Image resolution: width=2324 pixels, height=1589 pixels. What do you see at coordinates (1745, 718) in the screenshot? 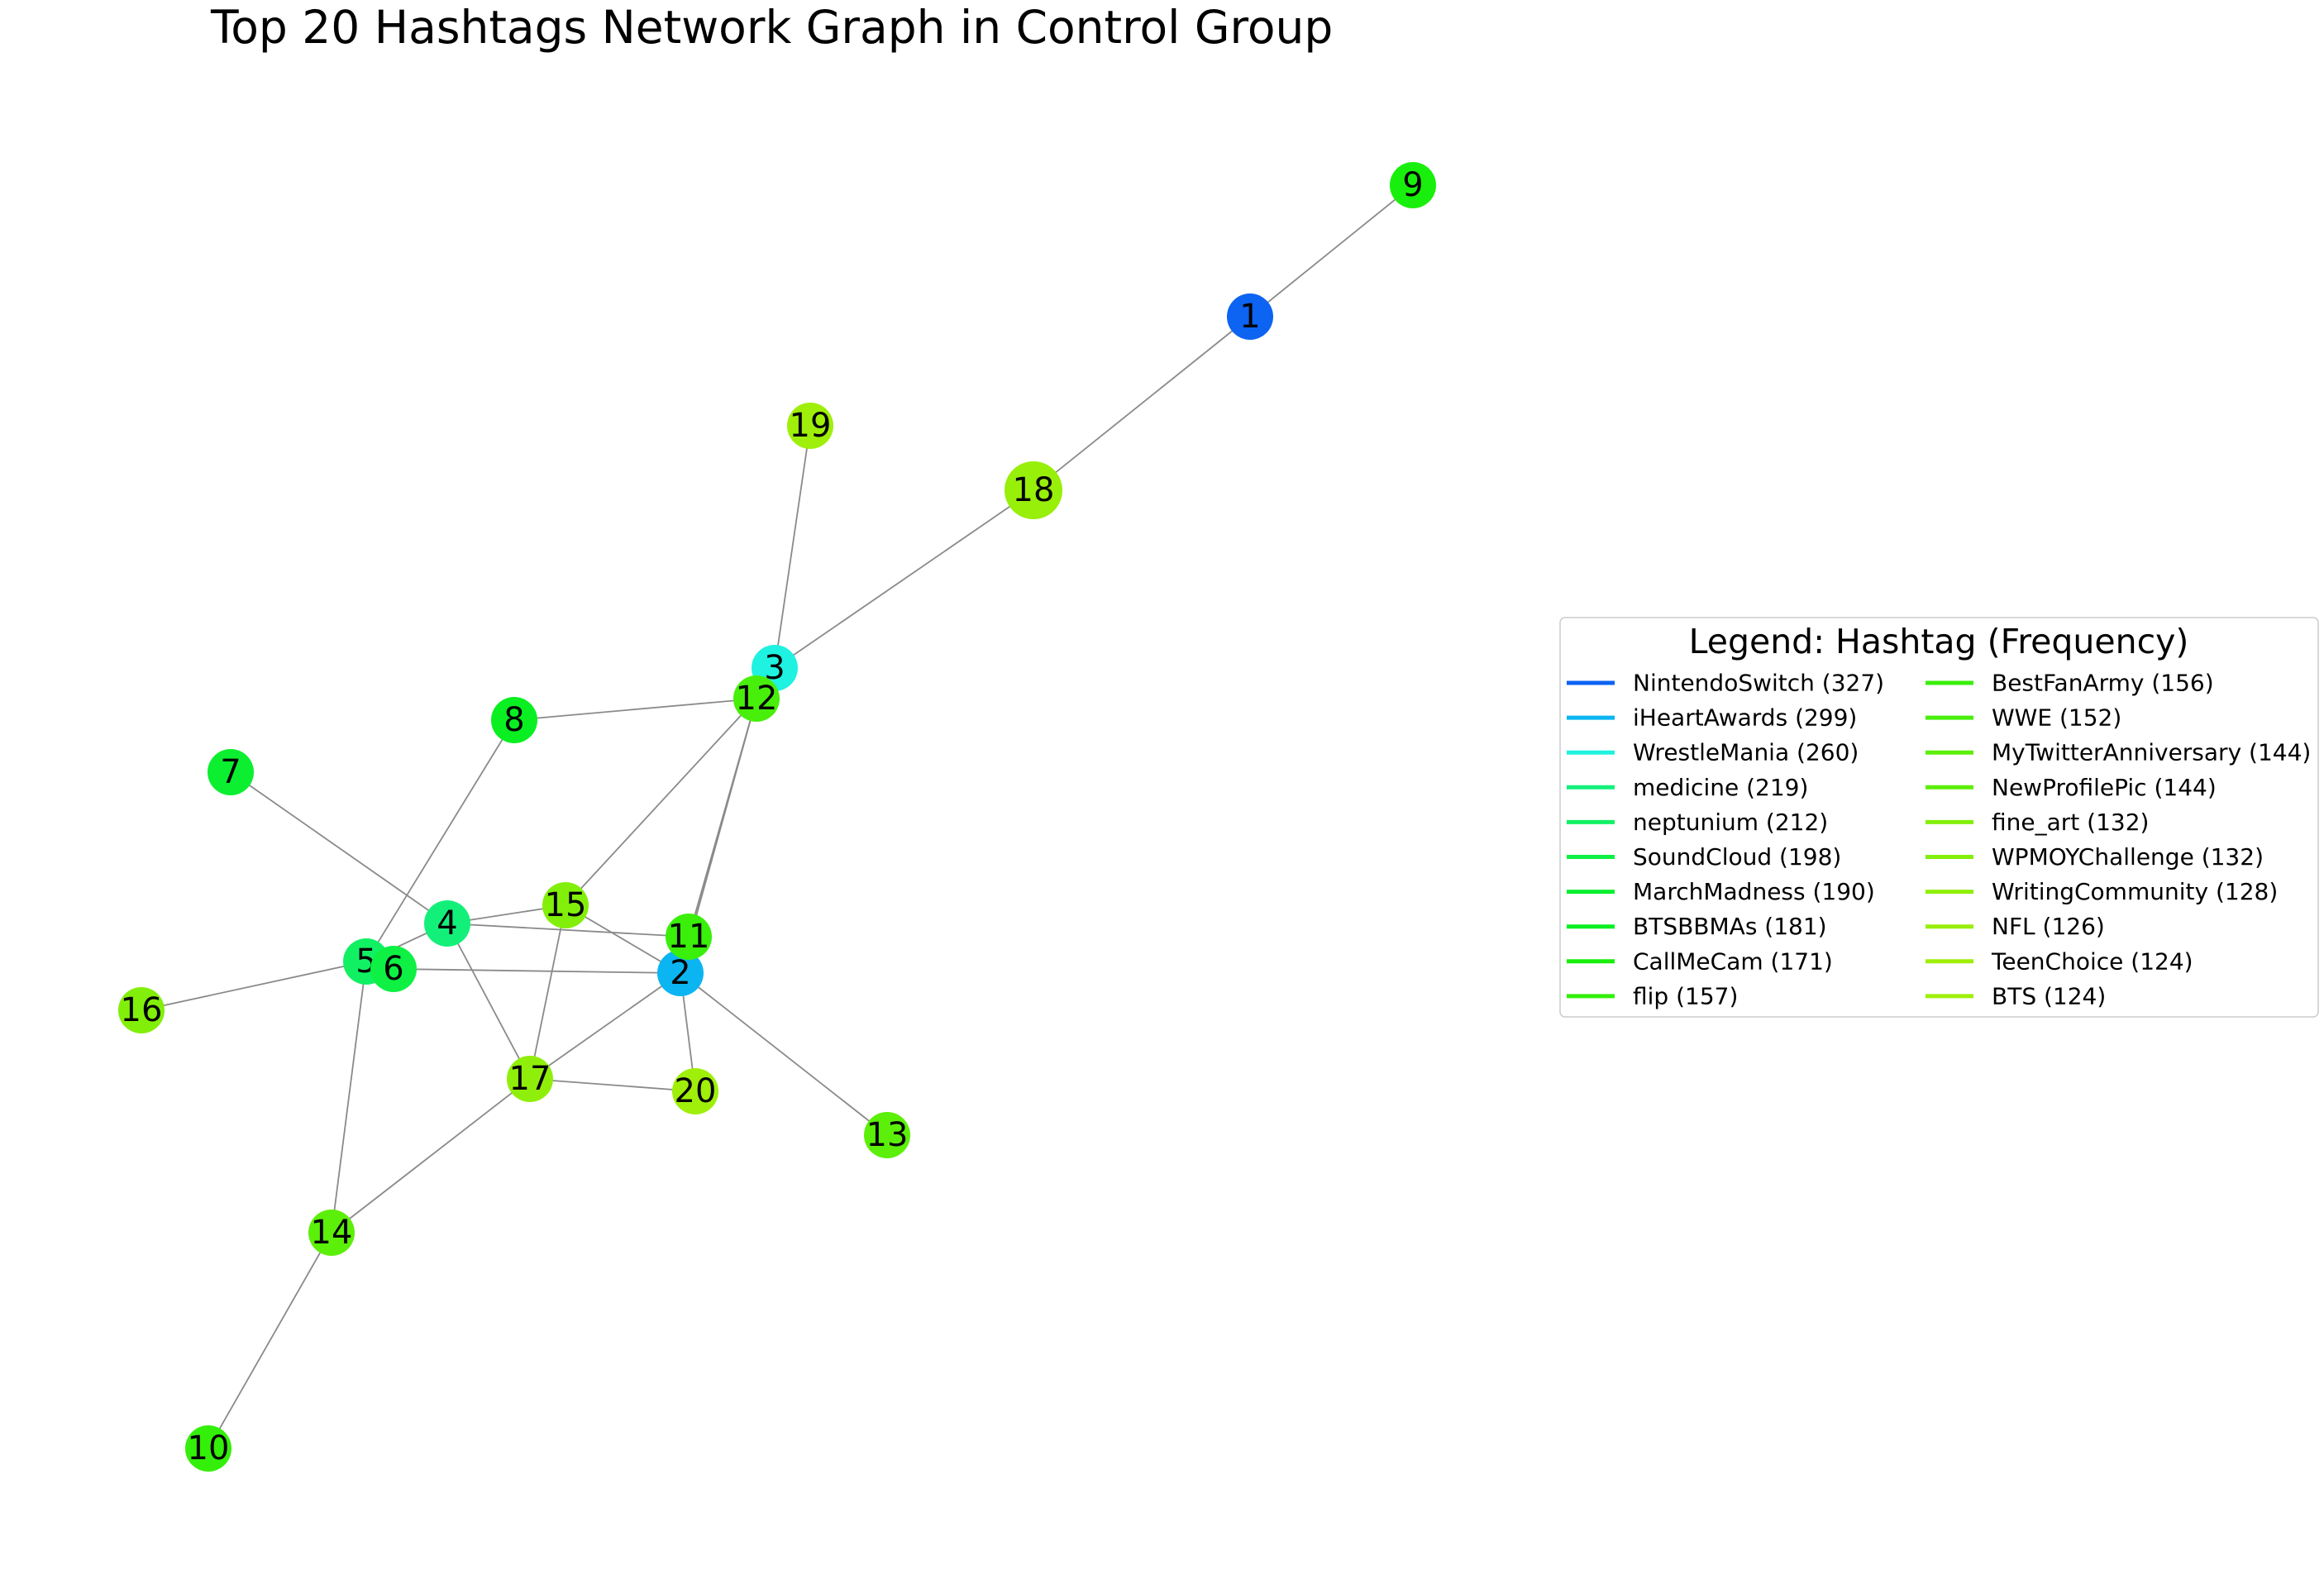
I see `legend-label: iHeartAwards (299)` at bounding box center [1745, 718].